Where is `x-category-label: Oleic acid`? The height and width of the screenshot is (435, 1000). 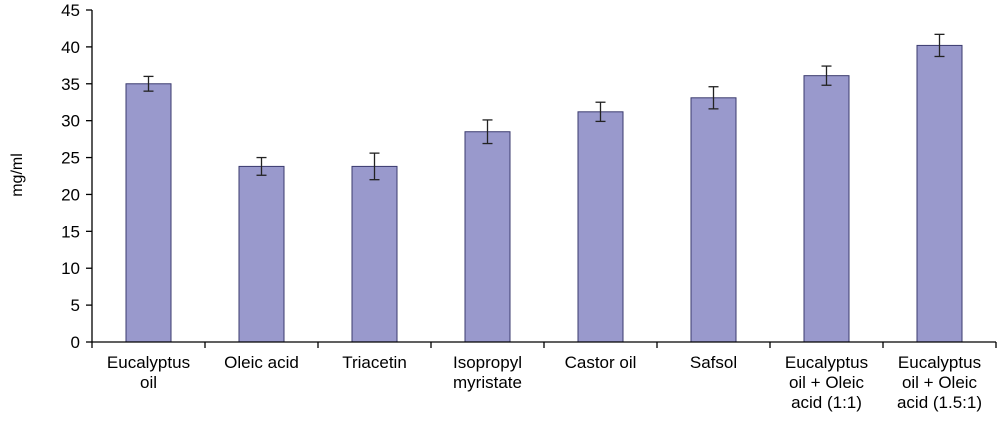
x-category-label: Oleic acid is located at coordinates (261, 362).